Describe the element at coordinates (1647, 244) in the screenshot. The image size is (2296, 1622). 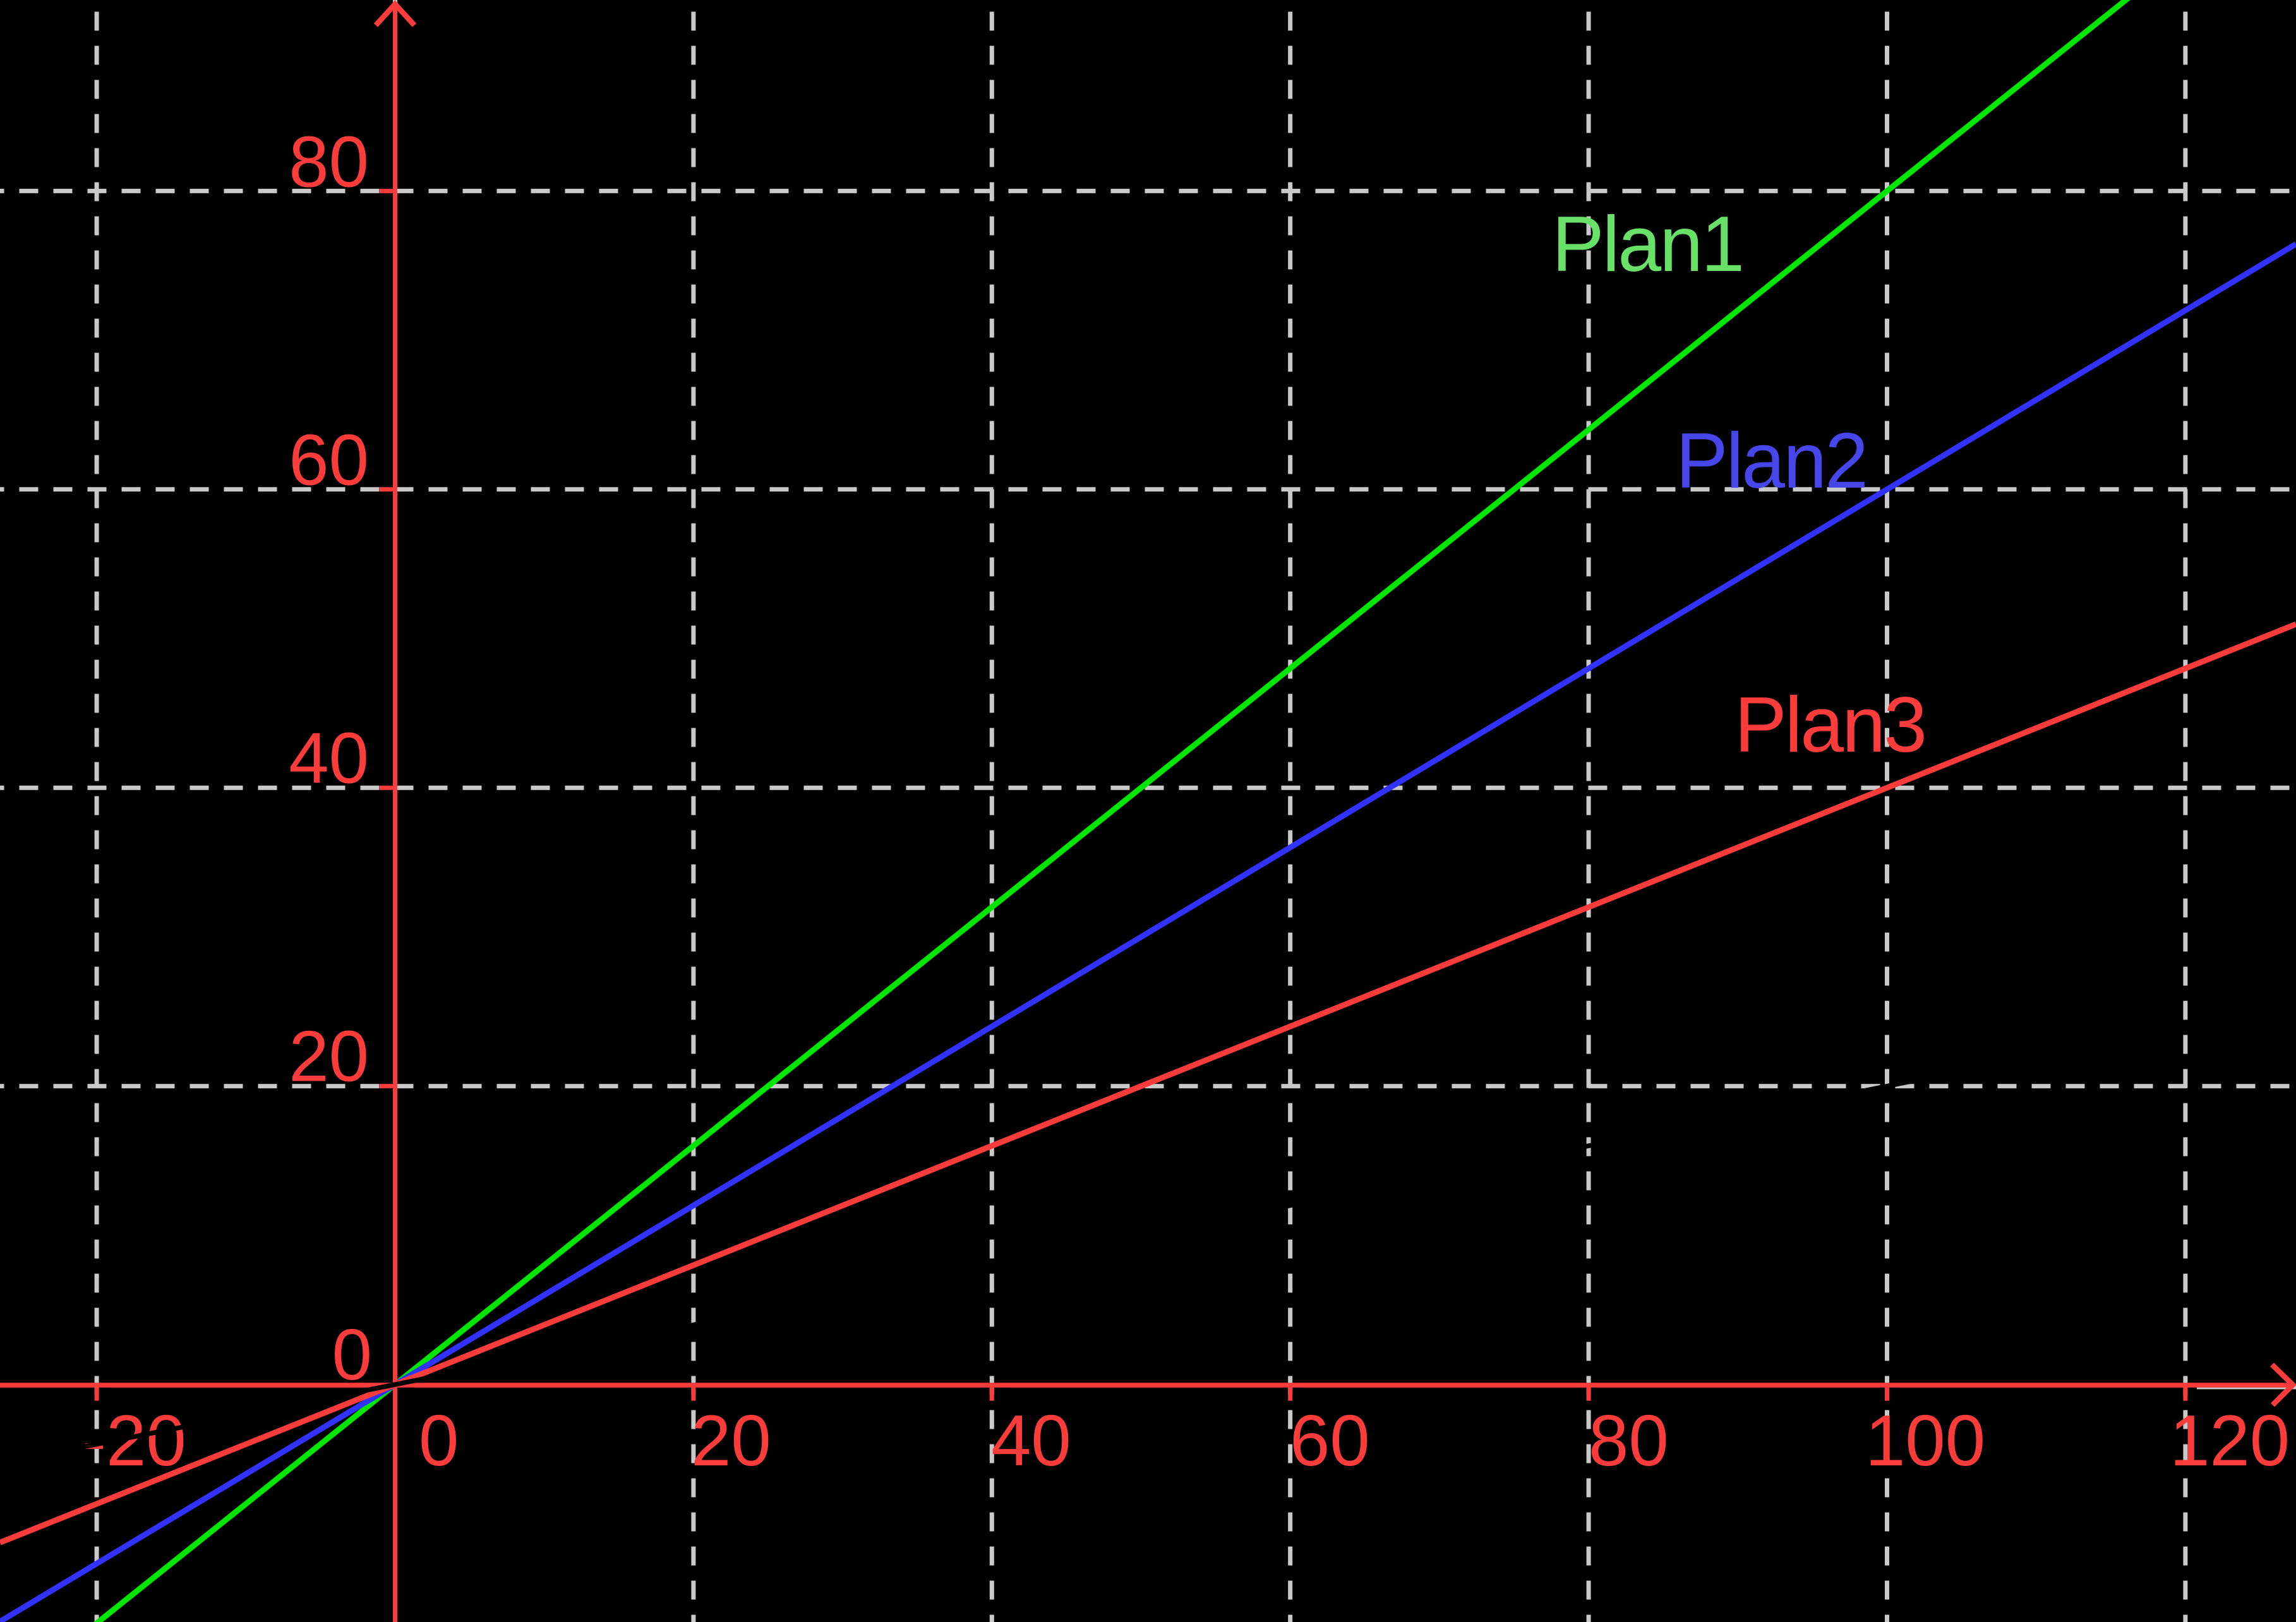
I see `svg-text: Plan1` at that location.